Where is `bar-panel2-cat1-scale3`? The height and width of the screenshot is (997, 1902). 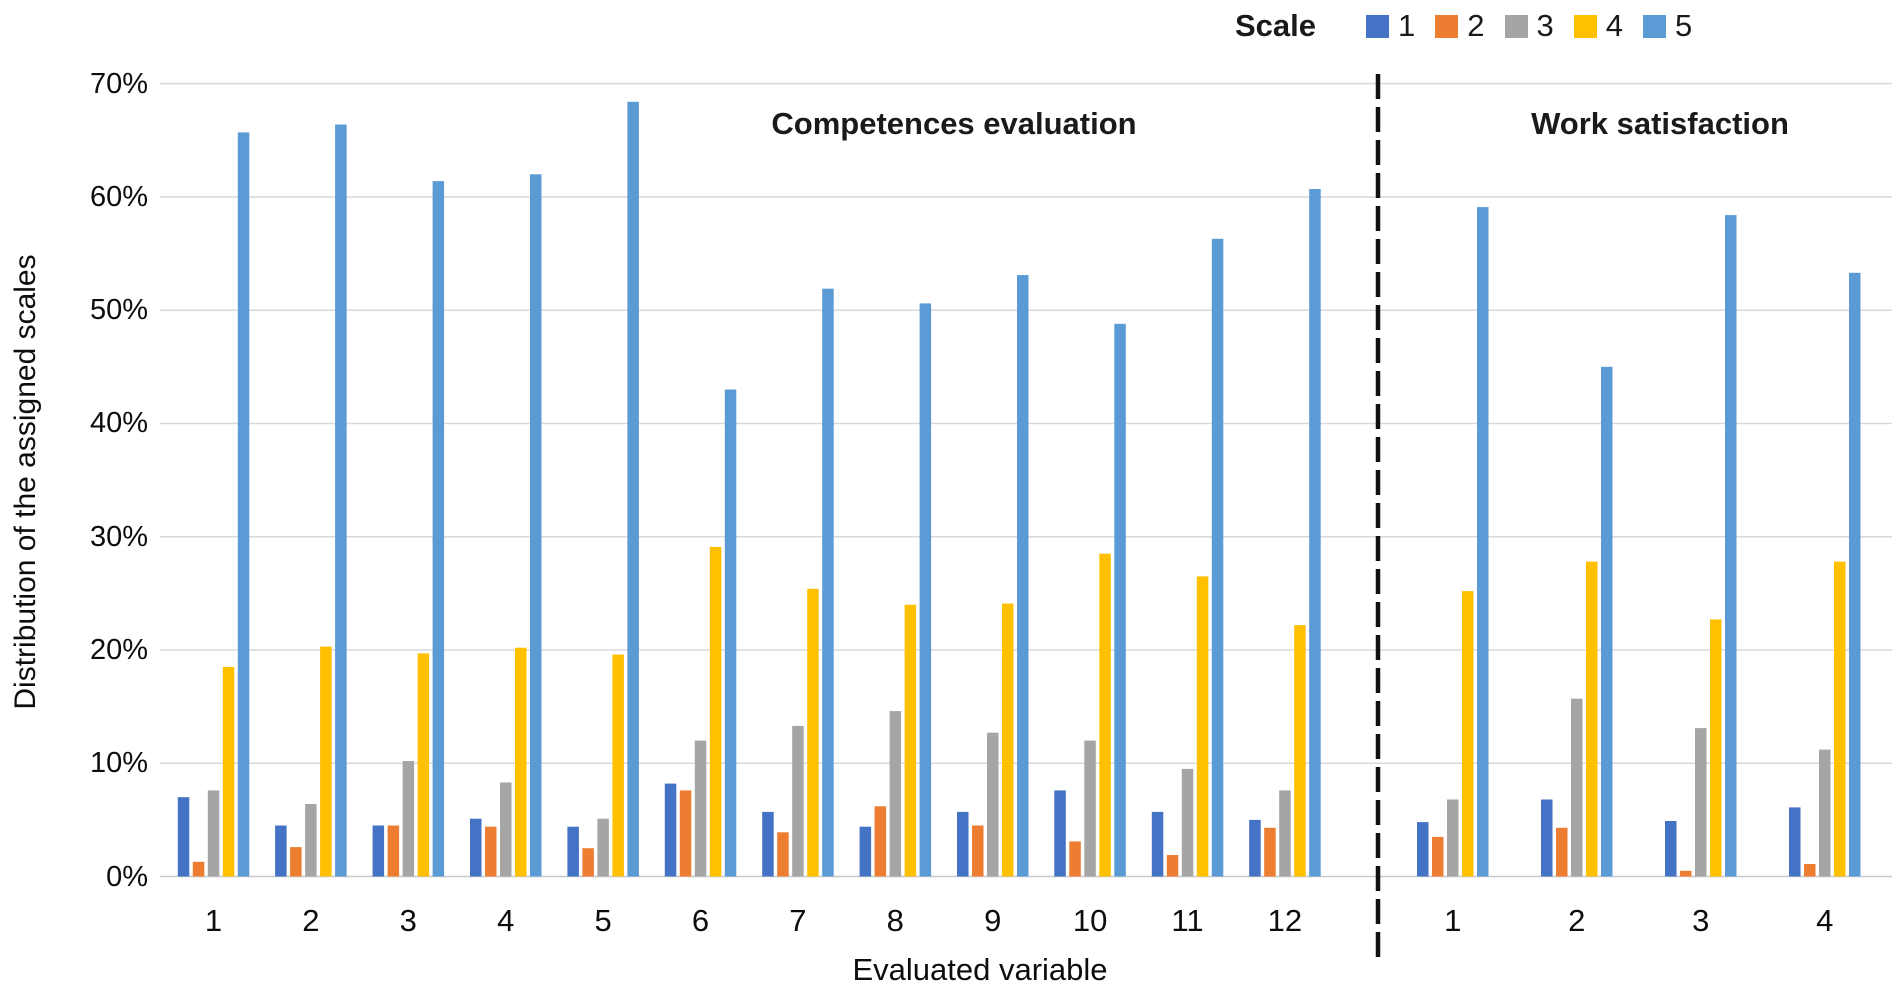
bar-panel2-cat1-scale3 is located at coordinates (1453, 838).